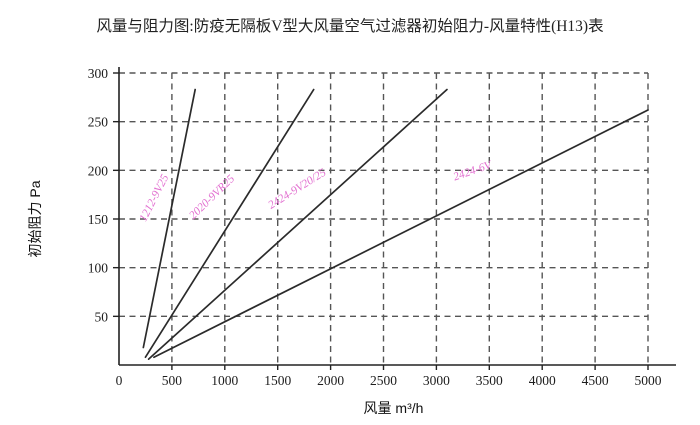 The image size is (700, 425). What do you see at coordinates (436, 380) in the screenshot?
I see `x-tick-label: 3000` at bounding box center [436, 380].